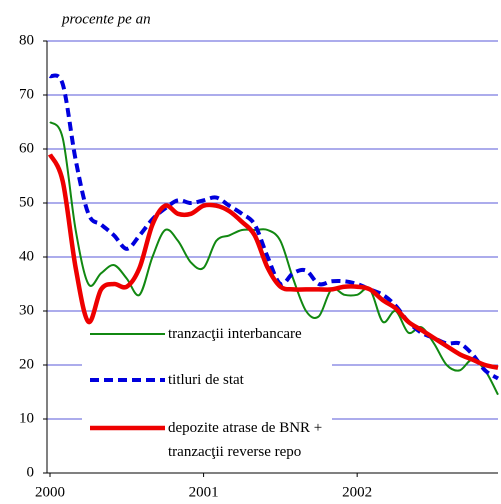  Describe the element at coordinates (26, 256) in the screenshot. I see `y-tick-label: 40` at that location.